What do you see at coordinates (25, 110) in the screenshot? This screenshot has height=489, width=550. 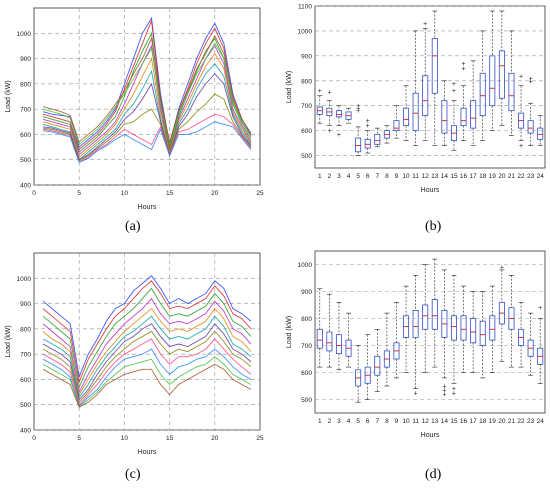 I see `y-tick-label: 700` at bounding box center [25, 110].